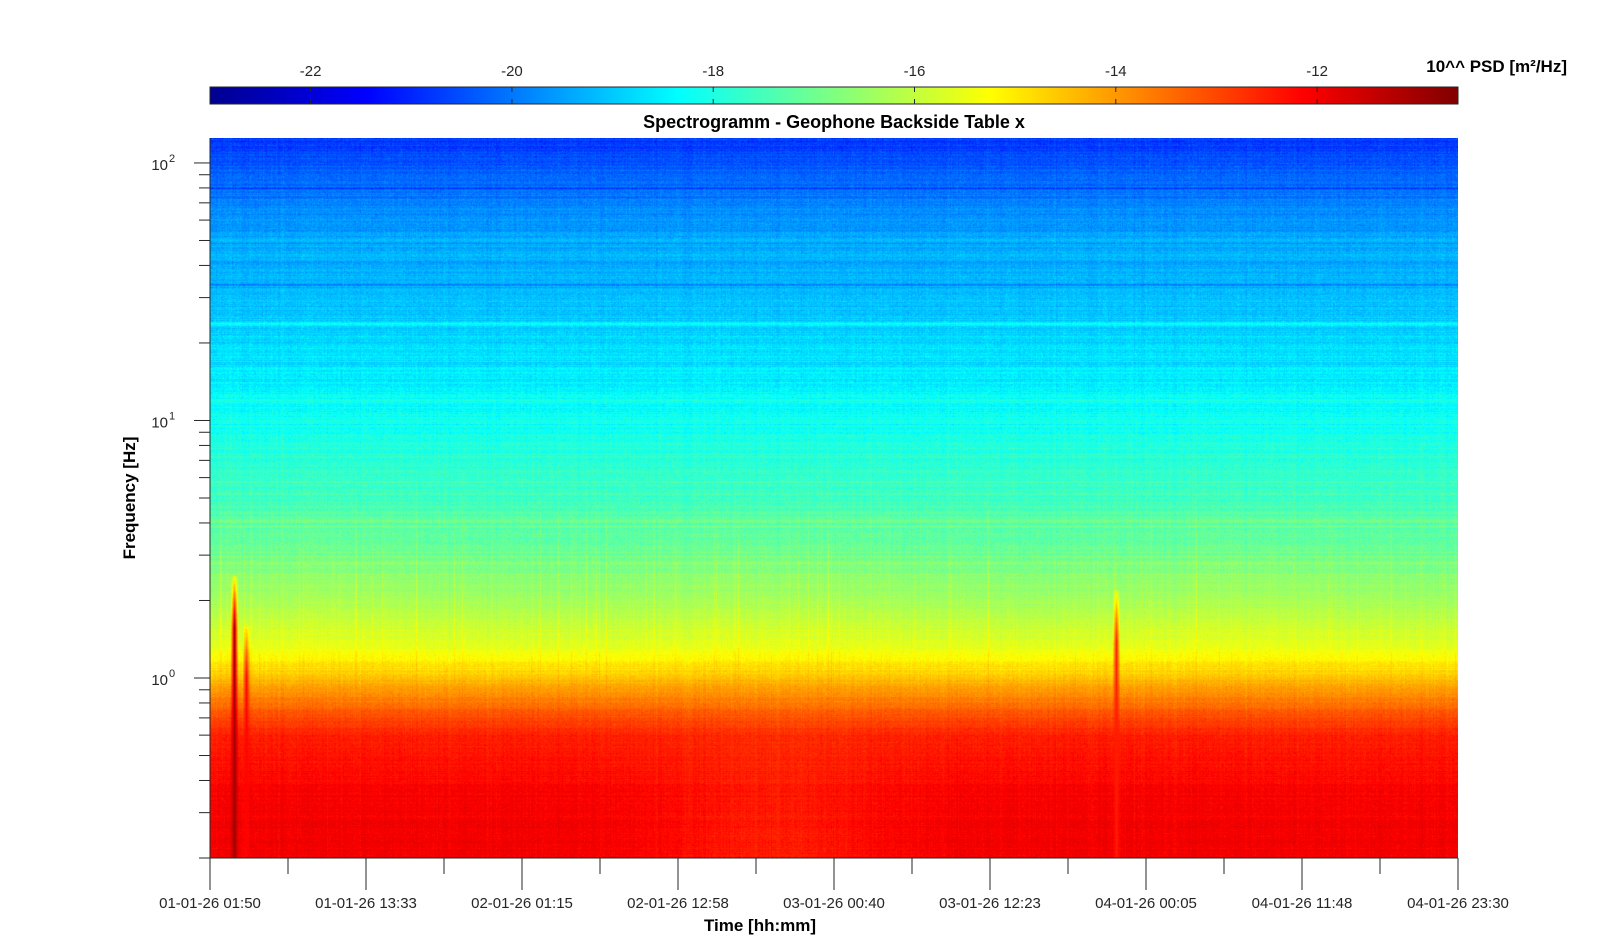 This screenshot has width=1600, height=948. What do you see at coordinates (172, 159) in the screenshot?
I see `y-tick-label-exponent: 2` at bounding box center [172, 159].